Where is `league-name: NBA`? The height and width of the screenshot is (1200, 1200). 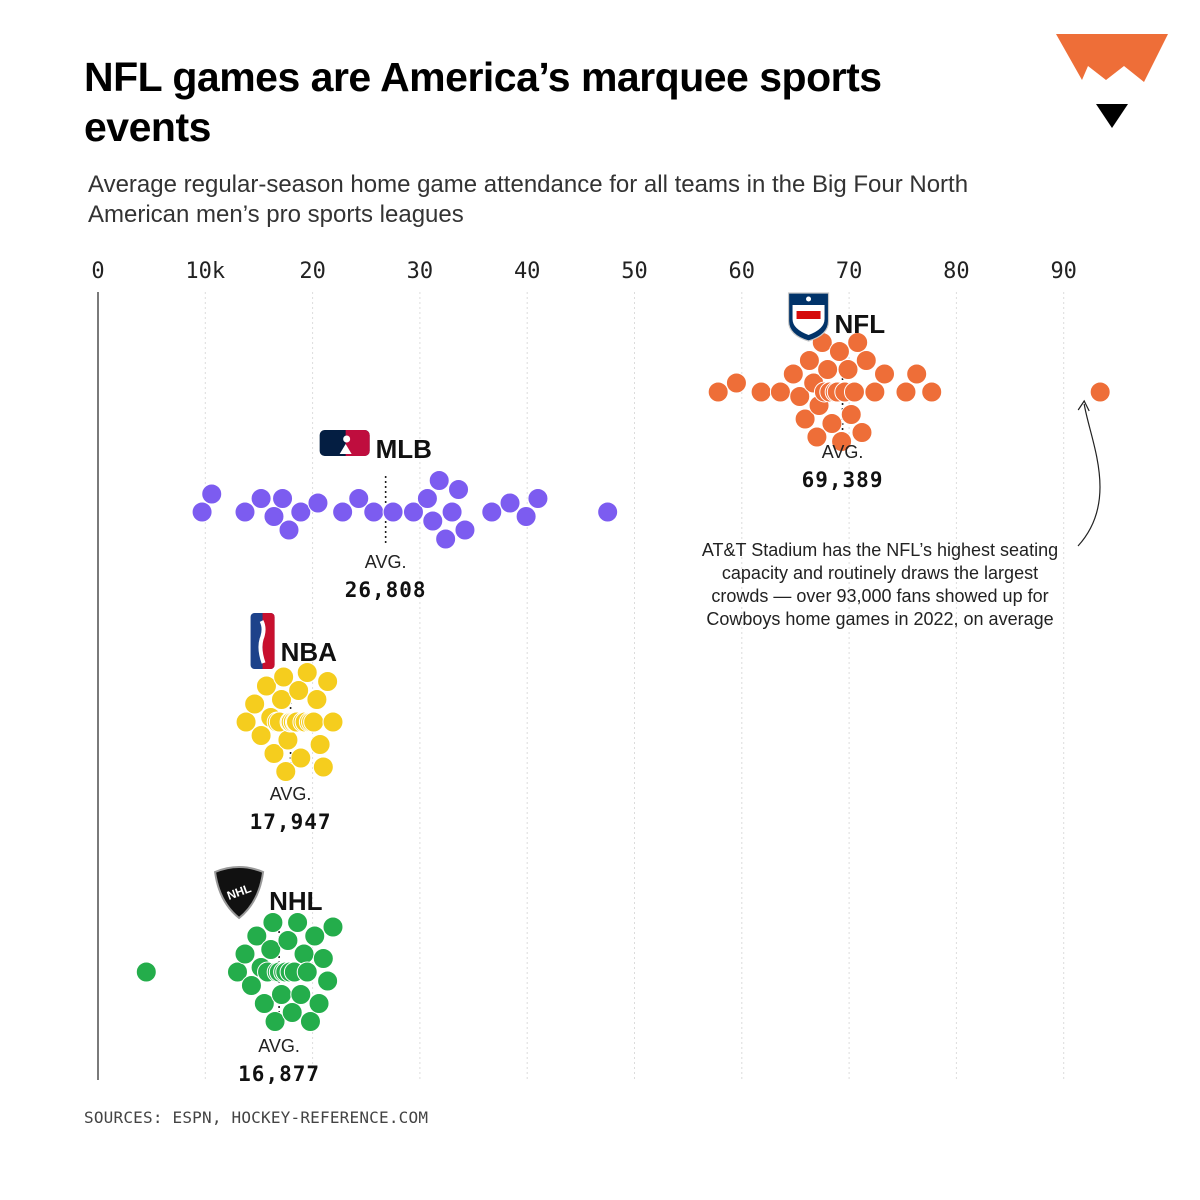 league-name: NBA is located at coordinates (309, 652).